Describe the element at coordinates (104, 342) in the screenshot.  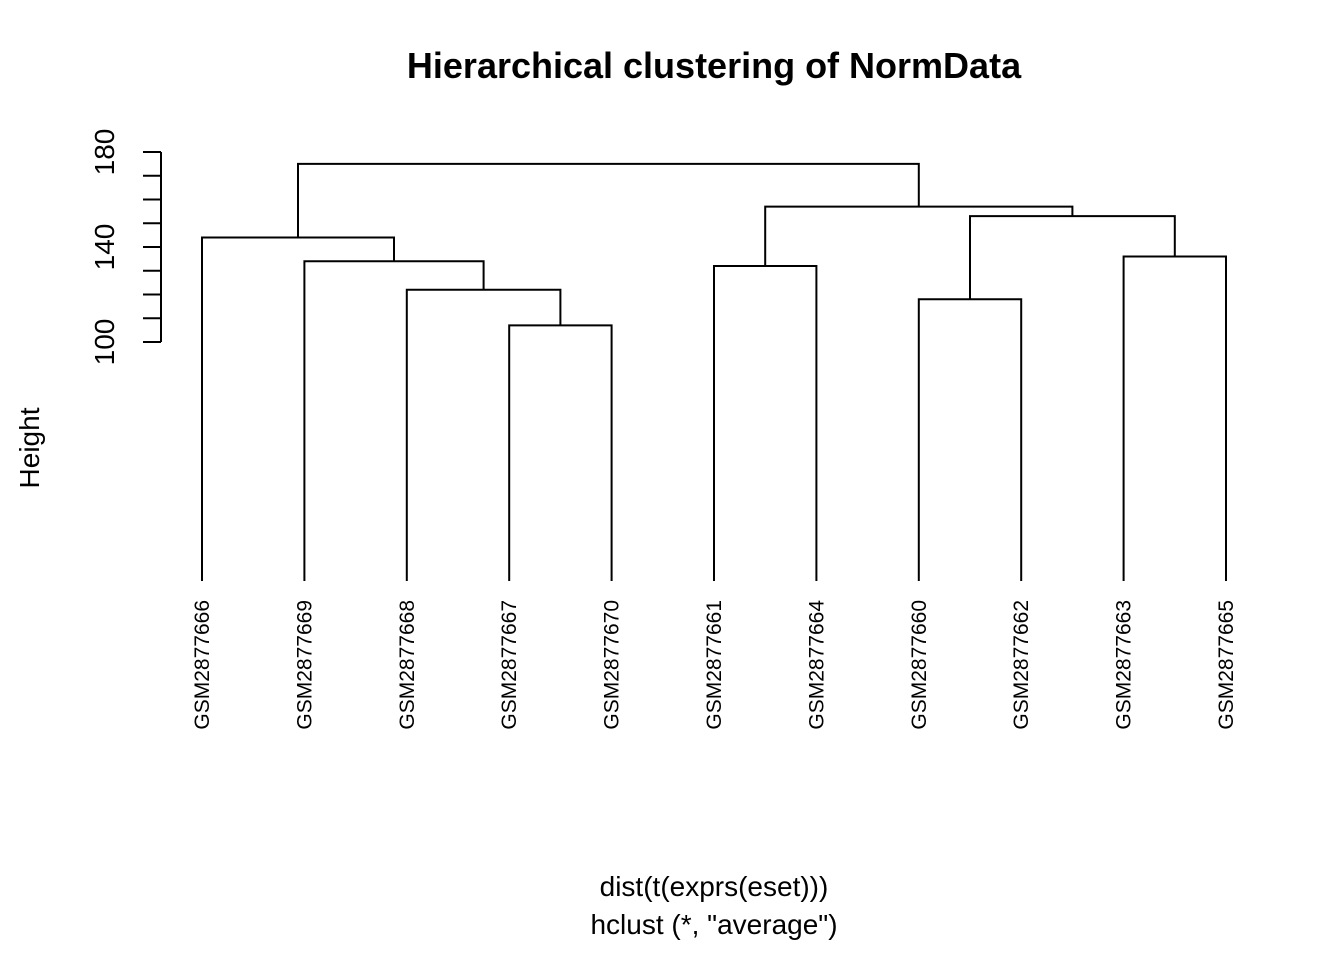
I see `y-tick-label: 100` at that location.